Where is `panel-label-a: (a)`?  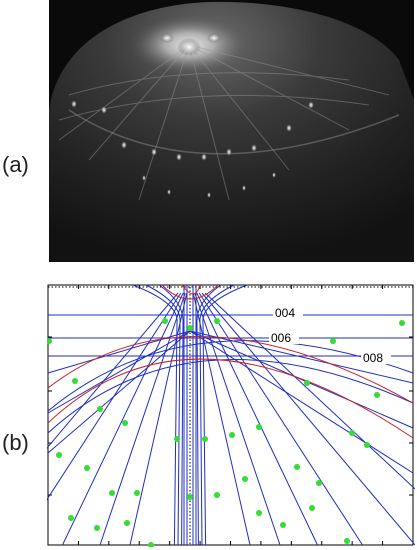
panel-label-a: (a) is located at coordinates (15, 164).